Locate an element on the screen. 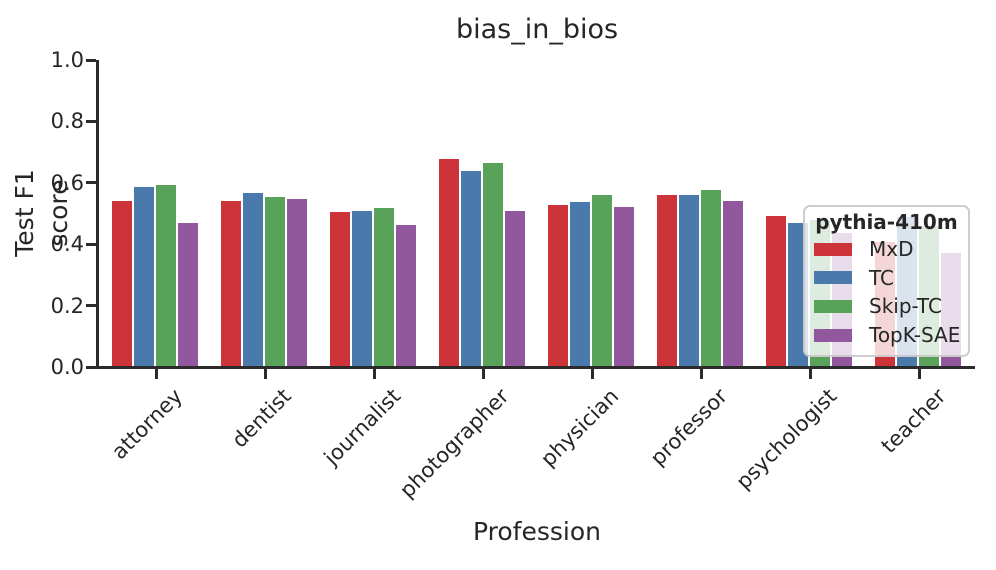 Image resolution: width=996 pixels, height=570 pixels. bar-mxd-psychologist is located at coordinates (776, 291).